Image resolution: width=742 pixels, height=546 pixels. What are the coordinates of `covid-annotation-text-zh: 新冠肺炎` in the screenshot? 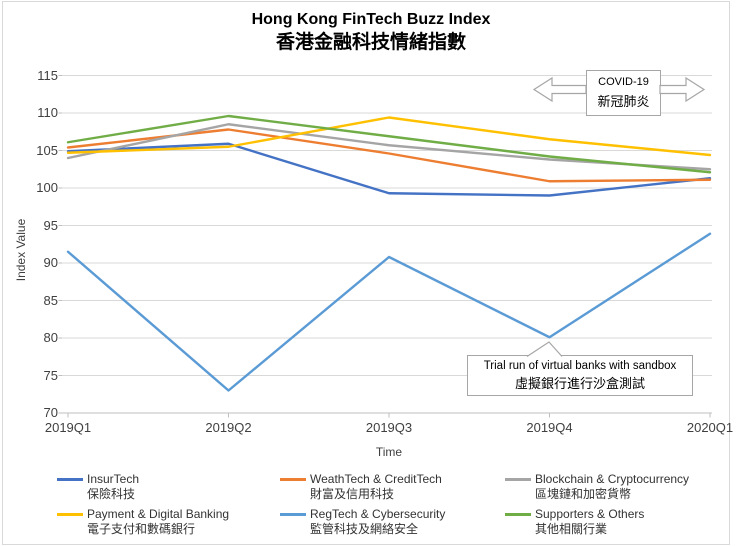 It's located at (623, 101).